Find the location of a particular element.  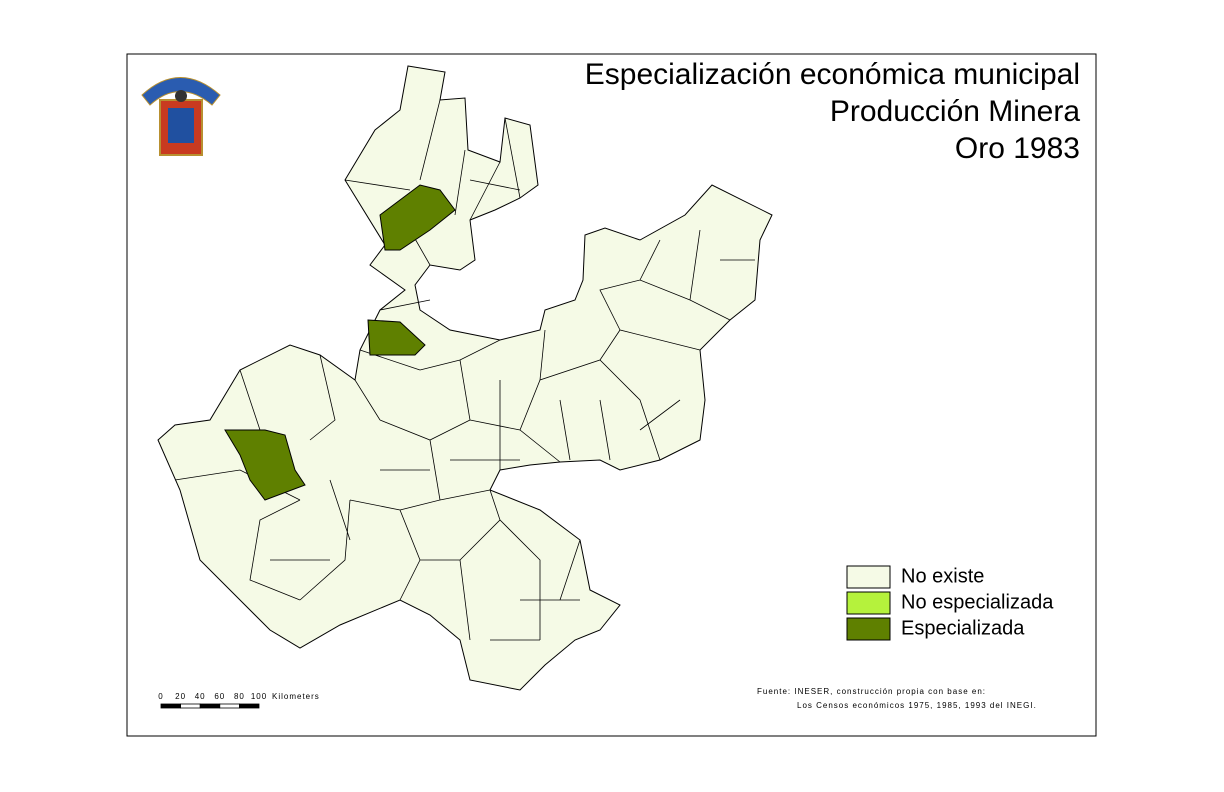

legend-label: Especializada is located at coordinates (963, 628).